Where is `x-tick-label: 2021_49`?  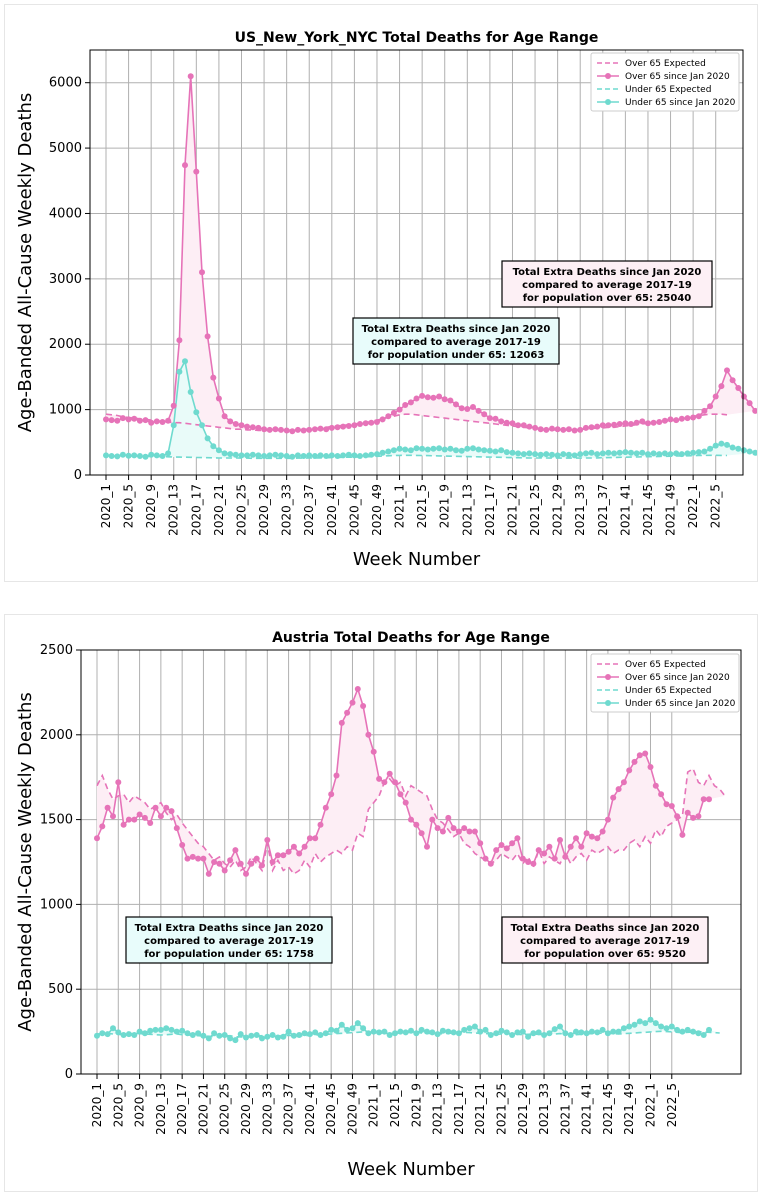 x-tick-label: 2021_49 is located at coordinates (629, 1109).